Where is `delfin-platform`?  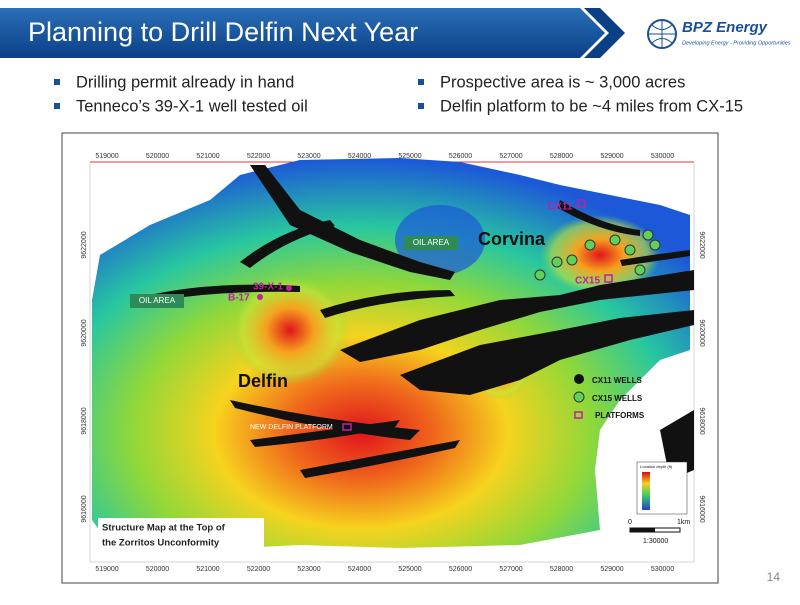 delfin-platform is located at coordinates (347, 427).